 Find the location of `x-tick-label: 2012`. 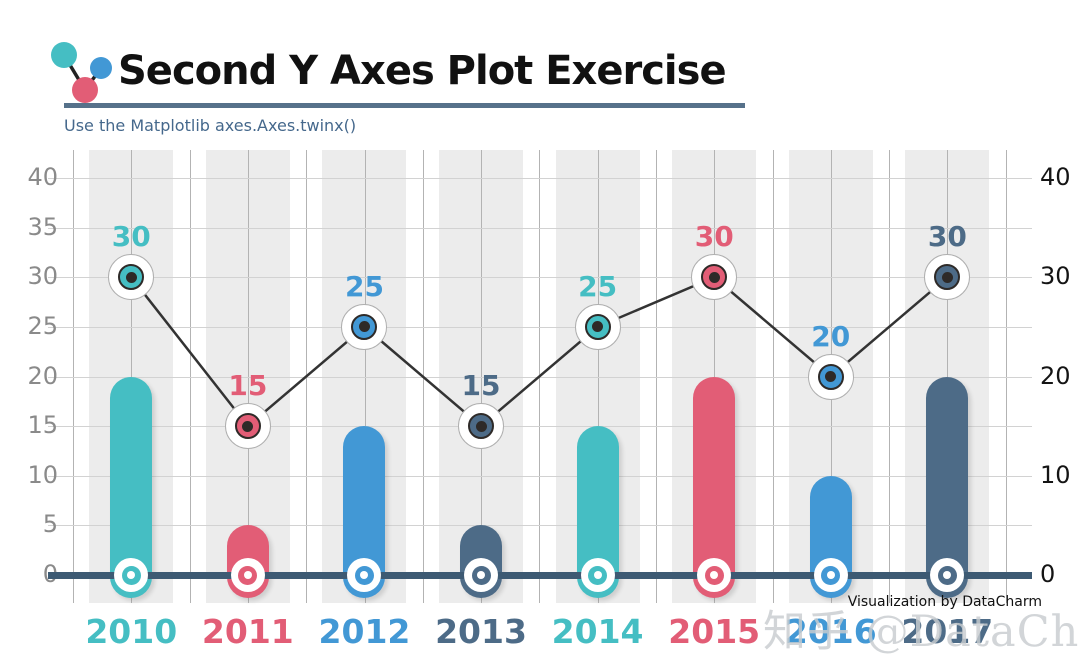

x-tick-label: 2012 is located at coordinates (364, 631).